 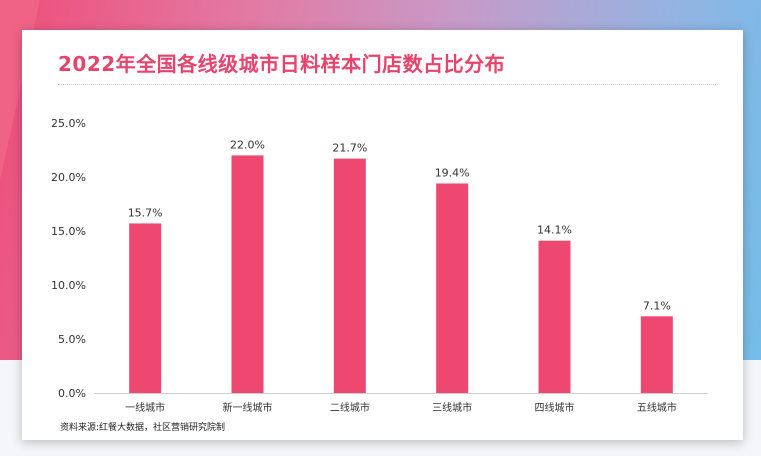 I want to click on y-tick-label: 15.0%, so click(x=68, y=231).